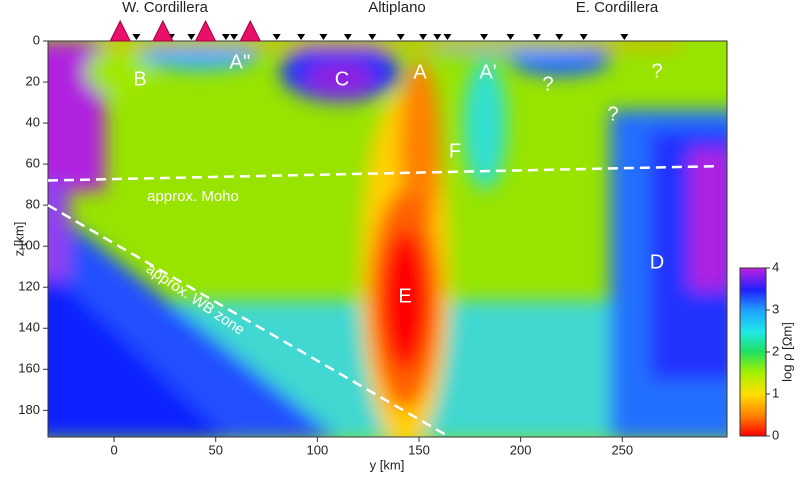 The image size is (800, 480). Describe the element at coordinates (165, 8) in the screenshot. I see `region-label: W. Cordillera` at that location.